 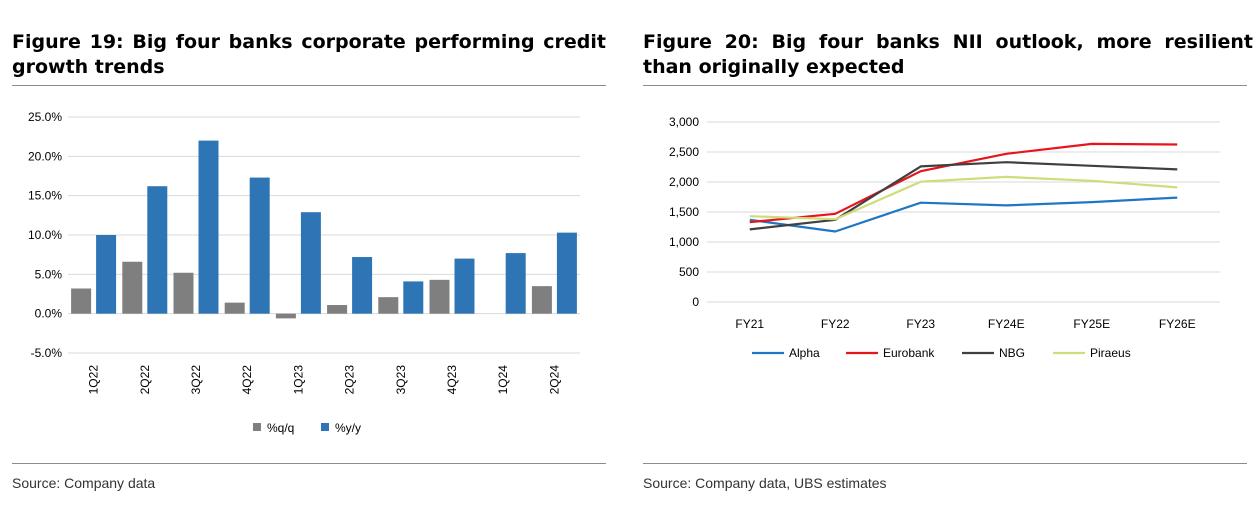 What do you see at coordinates (541, 300) in the screenshot?
I see `bar-qq-2Q24` at bounding box center [541, 300].